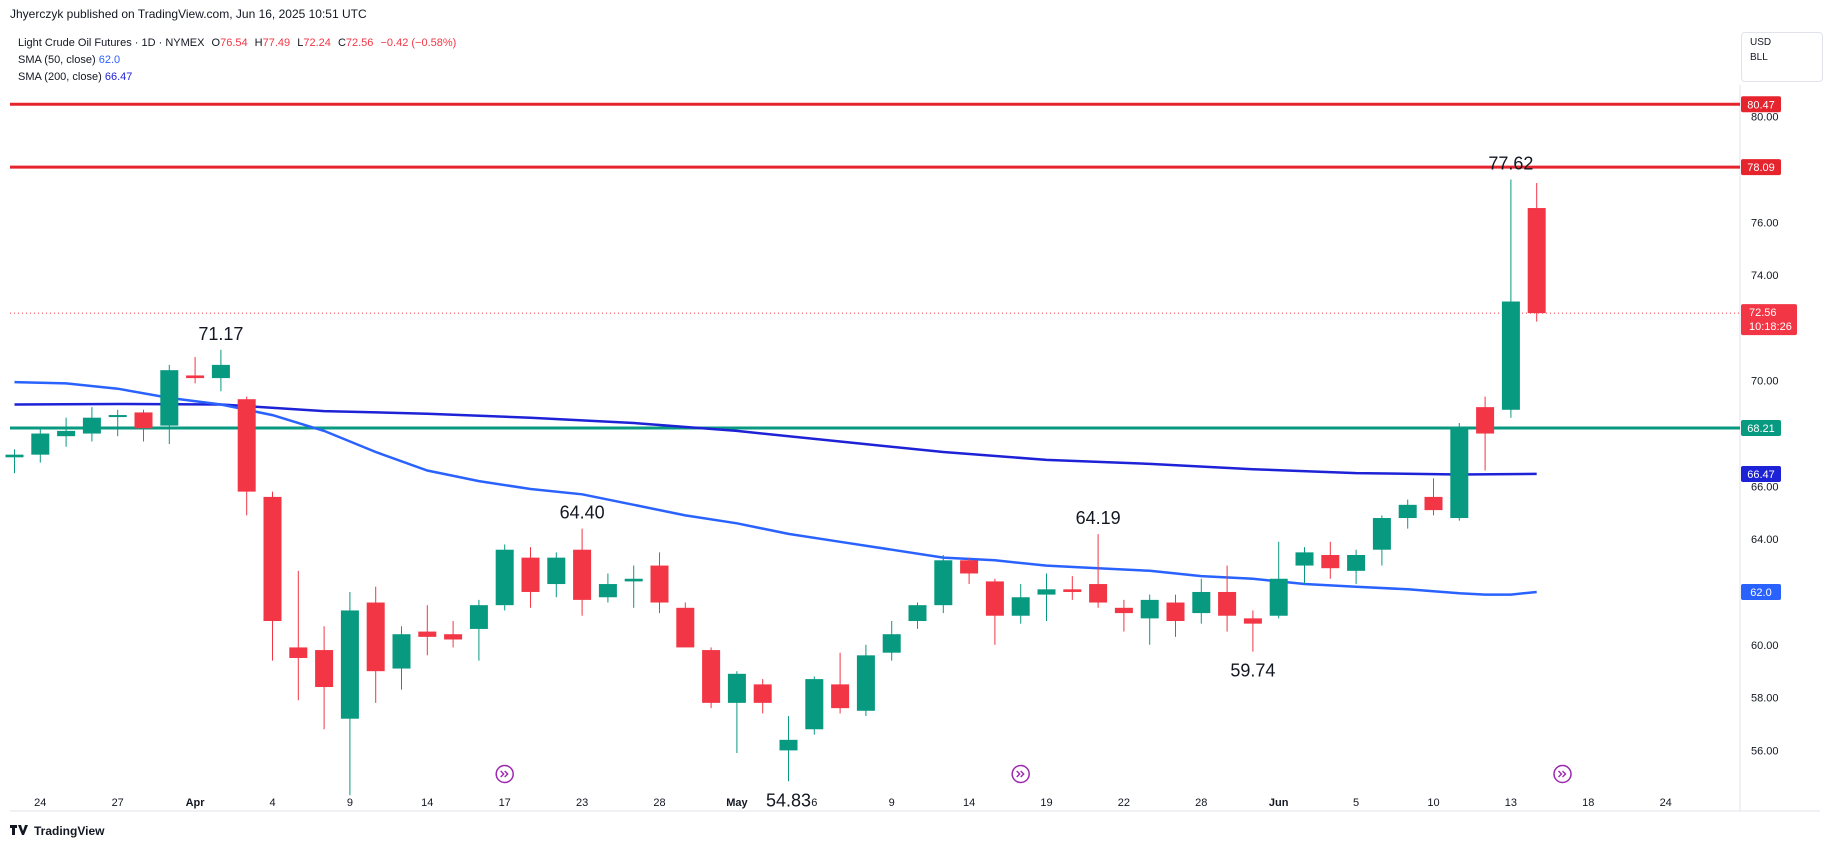 The height and width of the screenshot is (850, 1835). What do you see at coordinates (57, 60) in the screenshot?
I see `sma50-label: SMA (50, close)` at bounding box center [57, 60].